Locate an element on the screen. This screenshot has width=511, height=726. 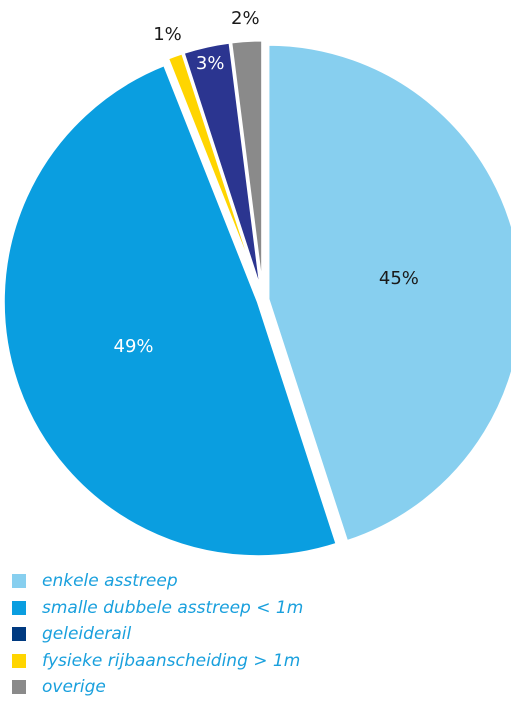
legend-item-geleiderail: geleiderail is located at coordinates (157, 634).